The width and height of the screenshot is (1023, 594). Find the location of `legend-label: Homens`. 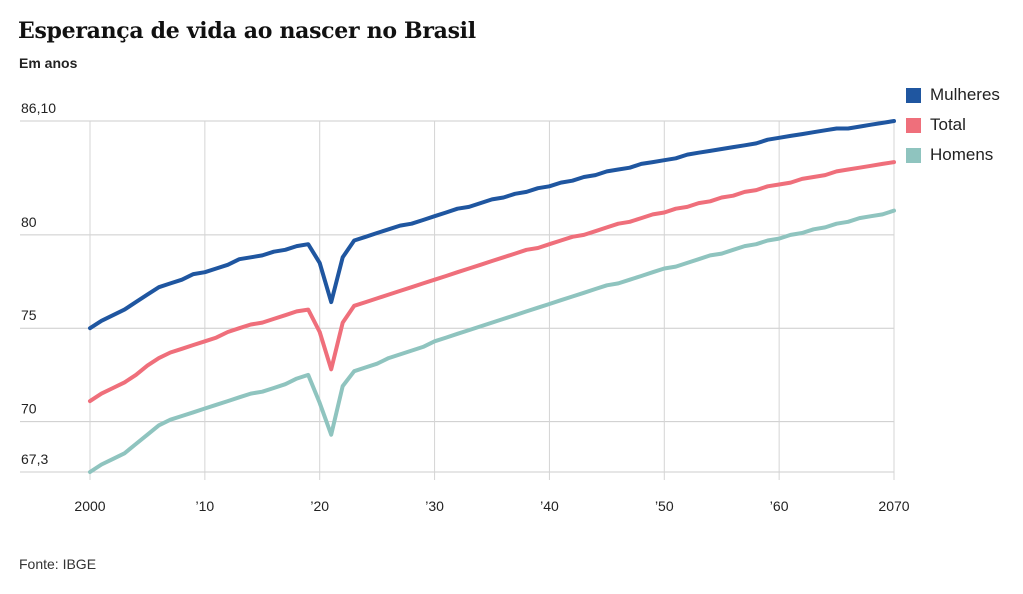

legend-label: Homens is located at coordinates (962, 154).